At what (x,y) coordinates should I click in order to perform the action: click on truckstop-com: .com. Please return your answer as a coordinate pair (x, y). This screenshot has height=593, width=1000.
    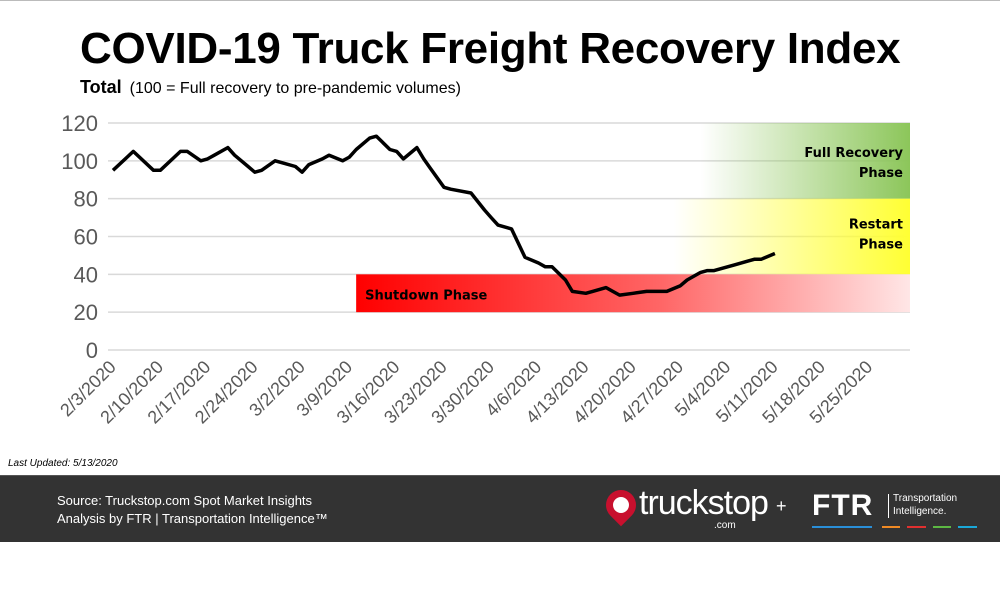
    Looking at the image, I should click on (725, 525).